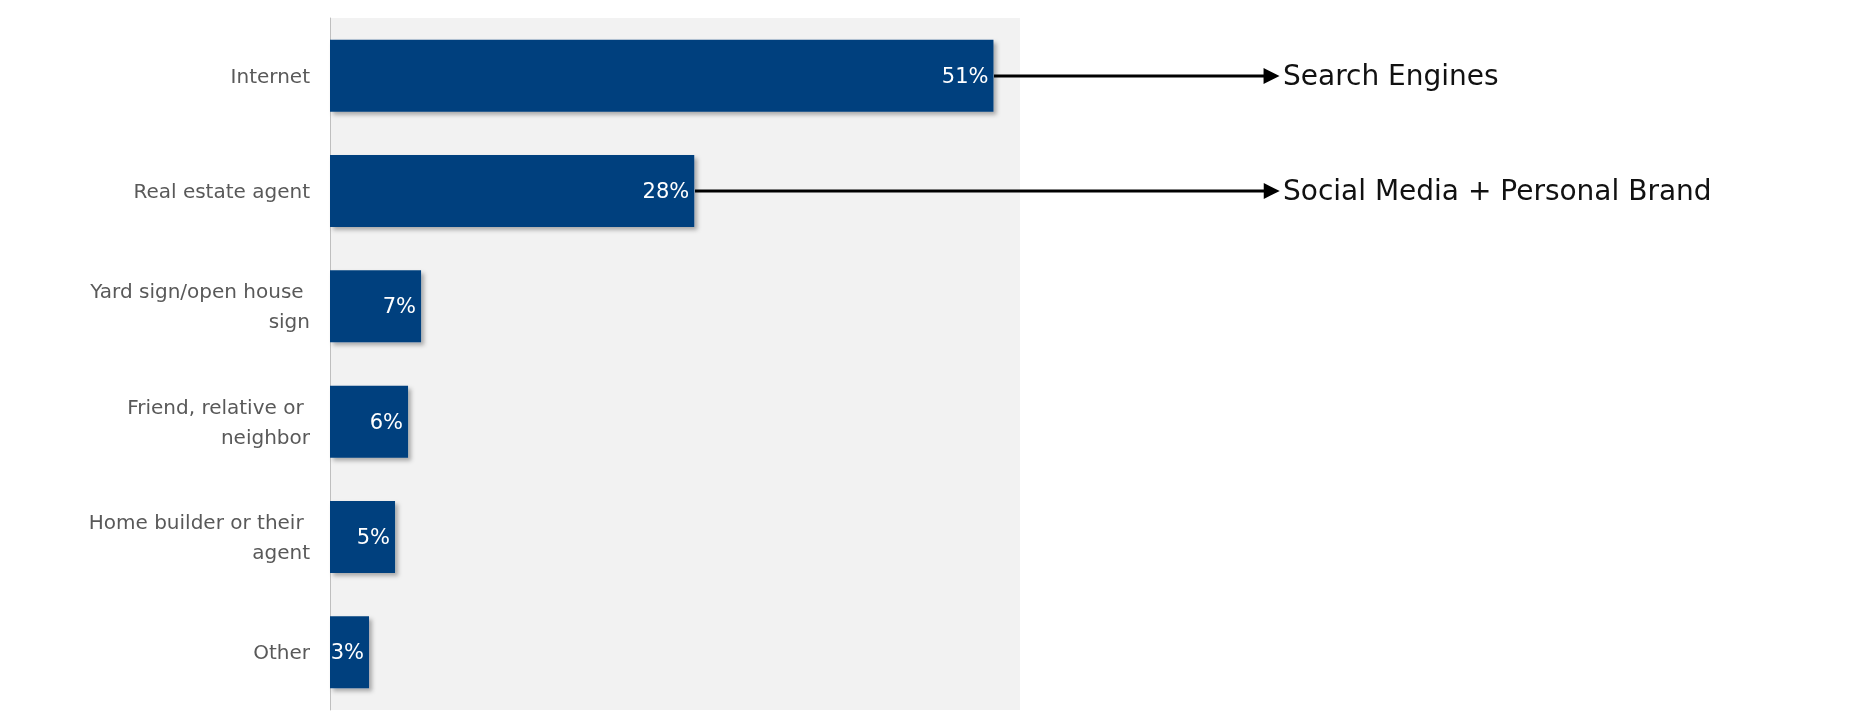 This screenshot has width=1870, height=726. I want to click on data-label: 3%, so click(347, 652).